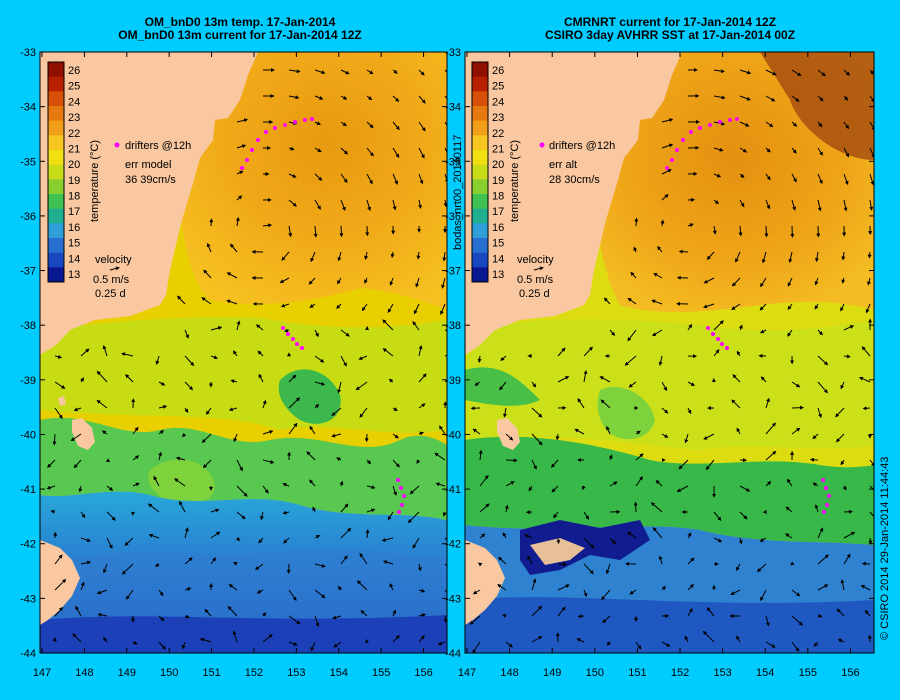  Describe the element at coordinates (498, 244) in the screenshot. I see `colorbar-tick-label: 15` at that location.